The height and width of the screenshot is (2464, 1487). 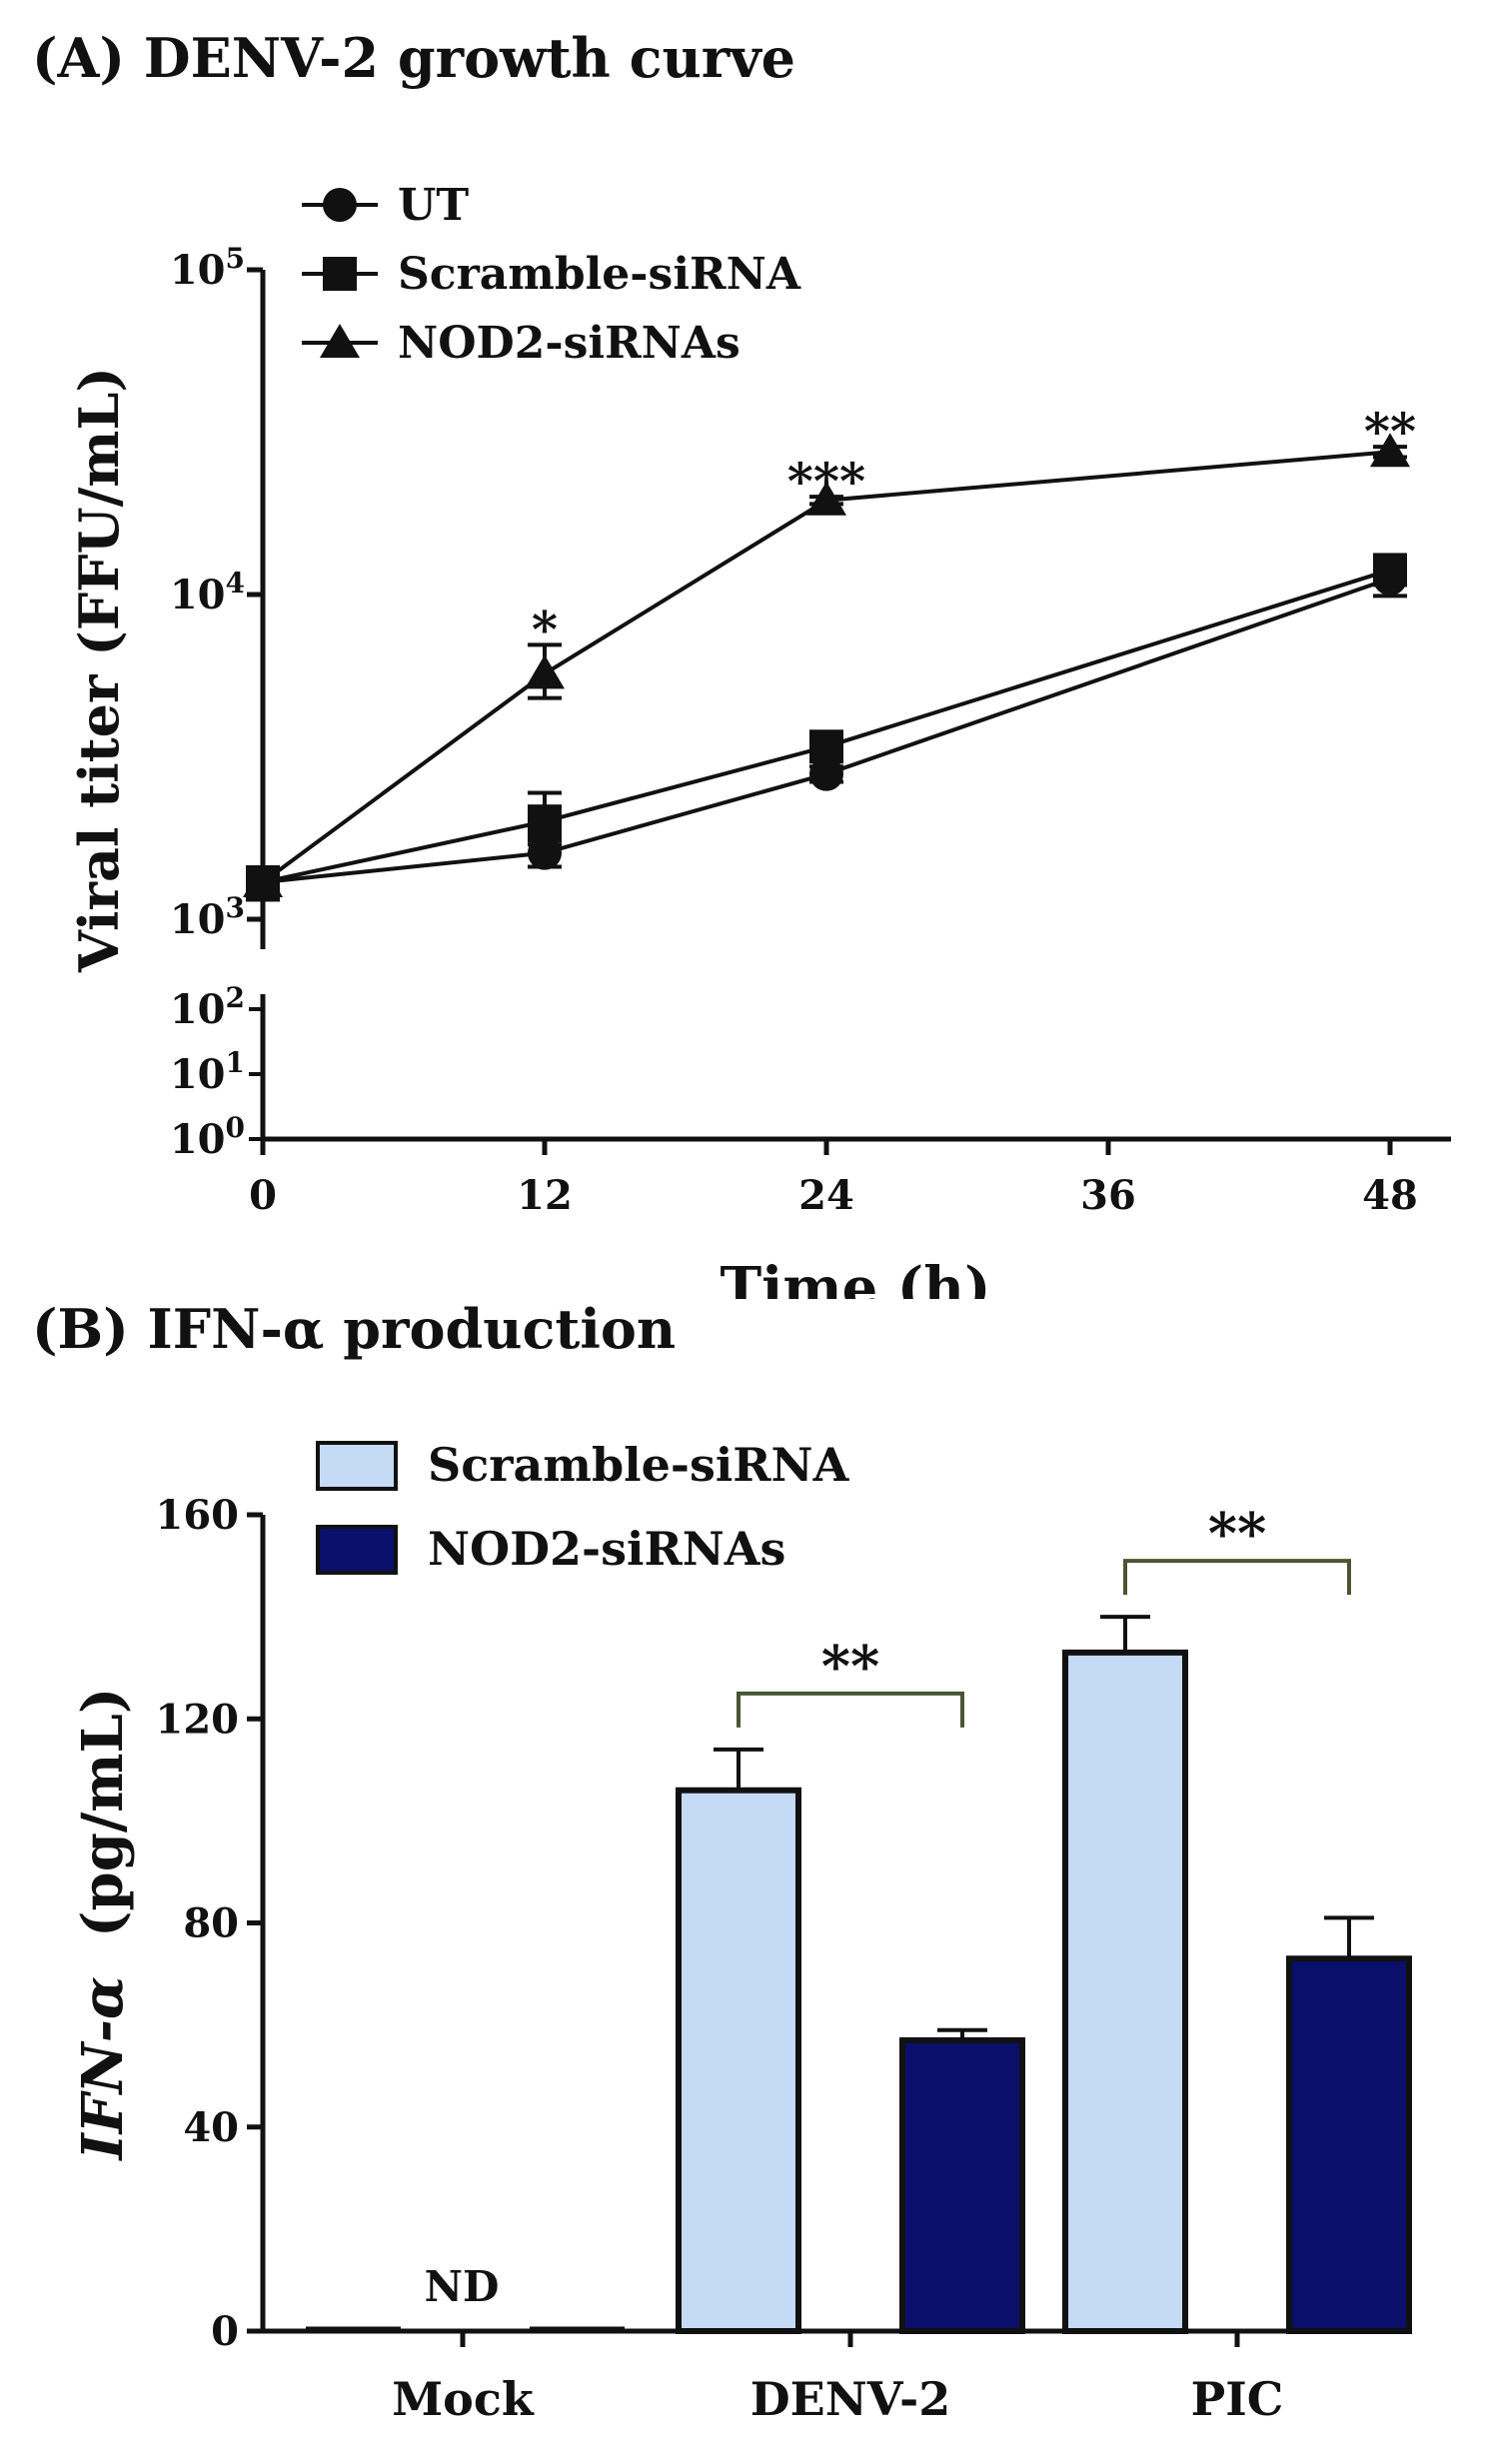 I want to click on y-tick-label: 0, so click(x=225, y=2331).